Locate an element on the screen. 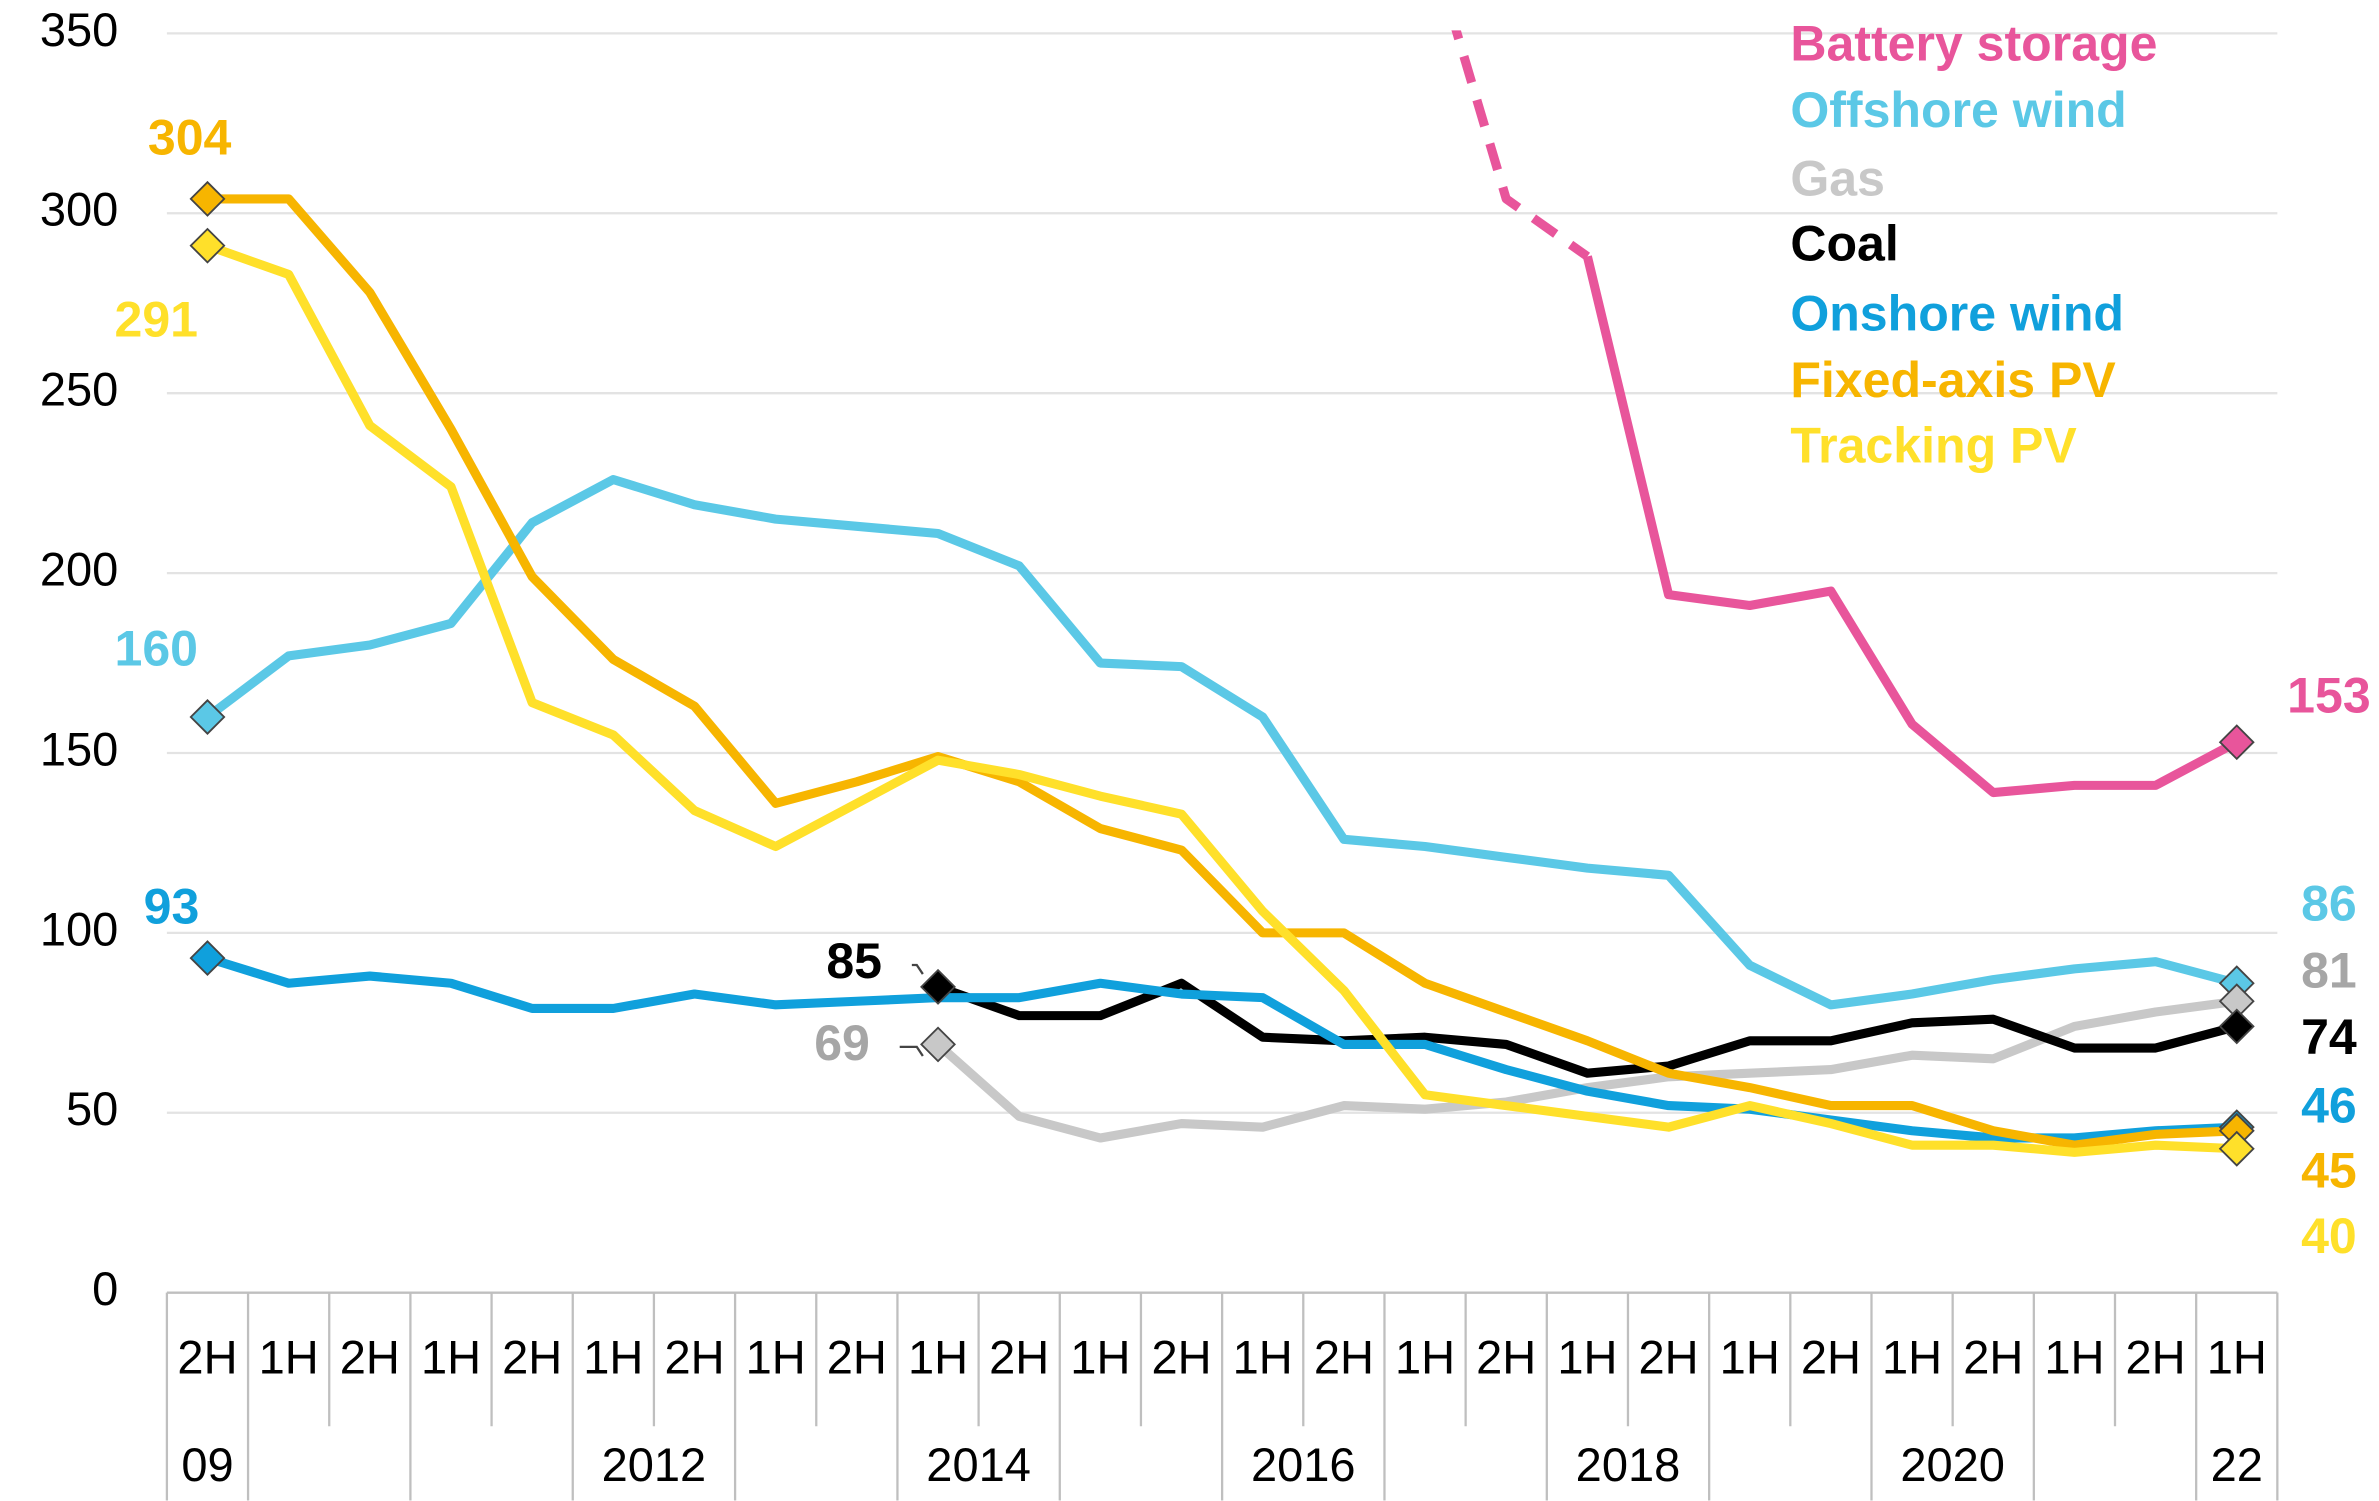  y-tick-label: 250 is located at coordinates (79, 389).